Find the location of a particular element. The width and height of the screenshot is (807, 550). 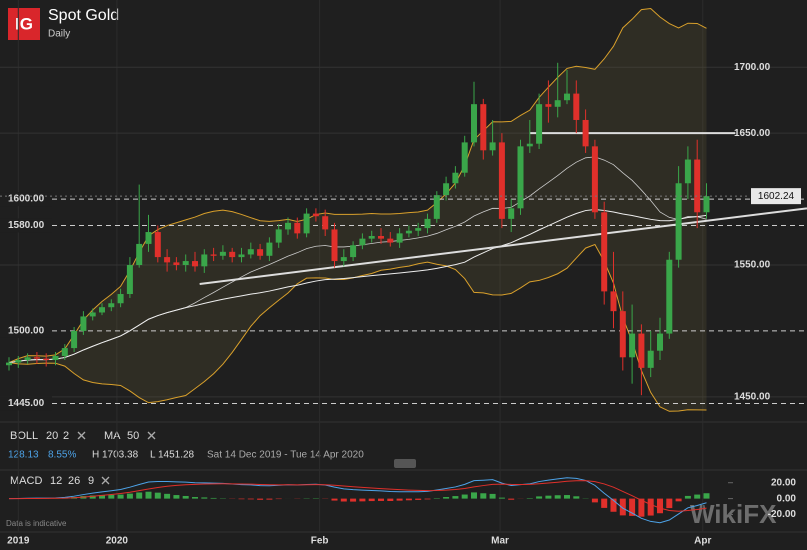

boll-param: 20 is located at coordinates (52, 436).